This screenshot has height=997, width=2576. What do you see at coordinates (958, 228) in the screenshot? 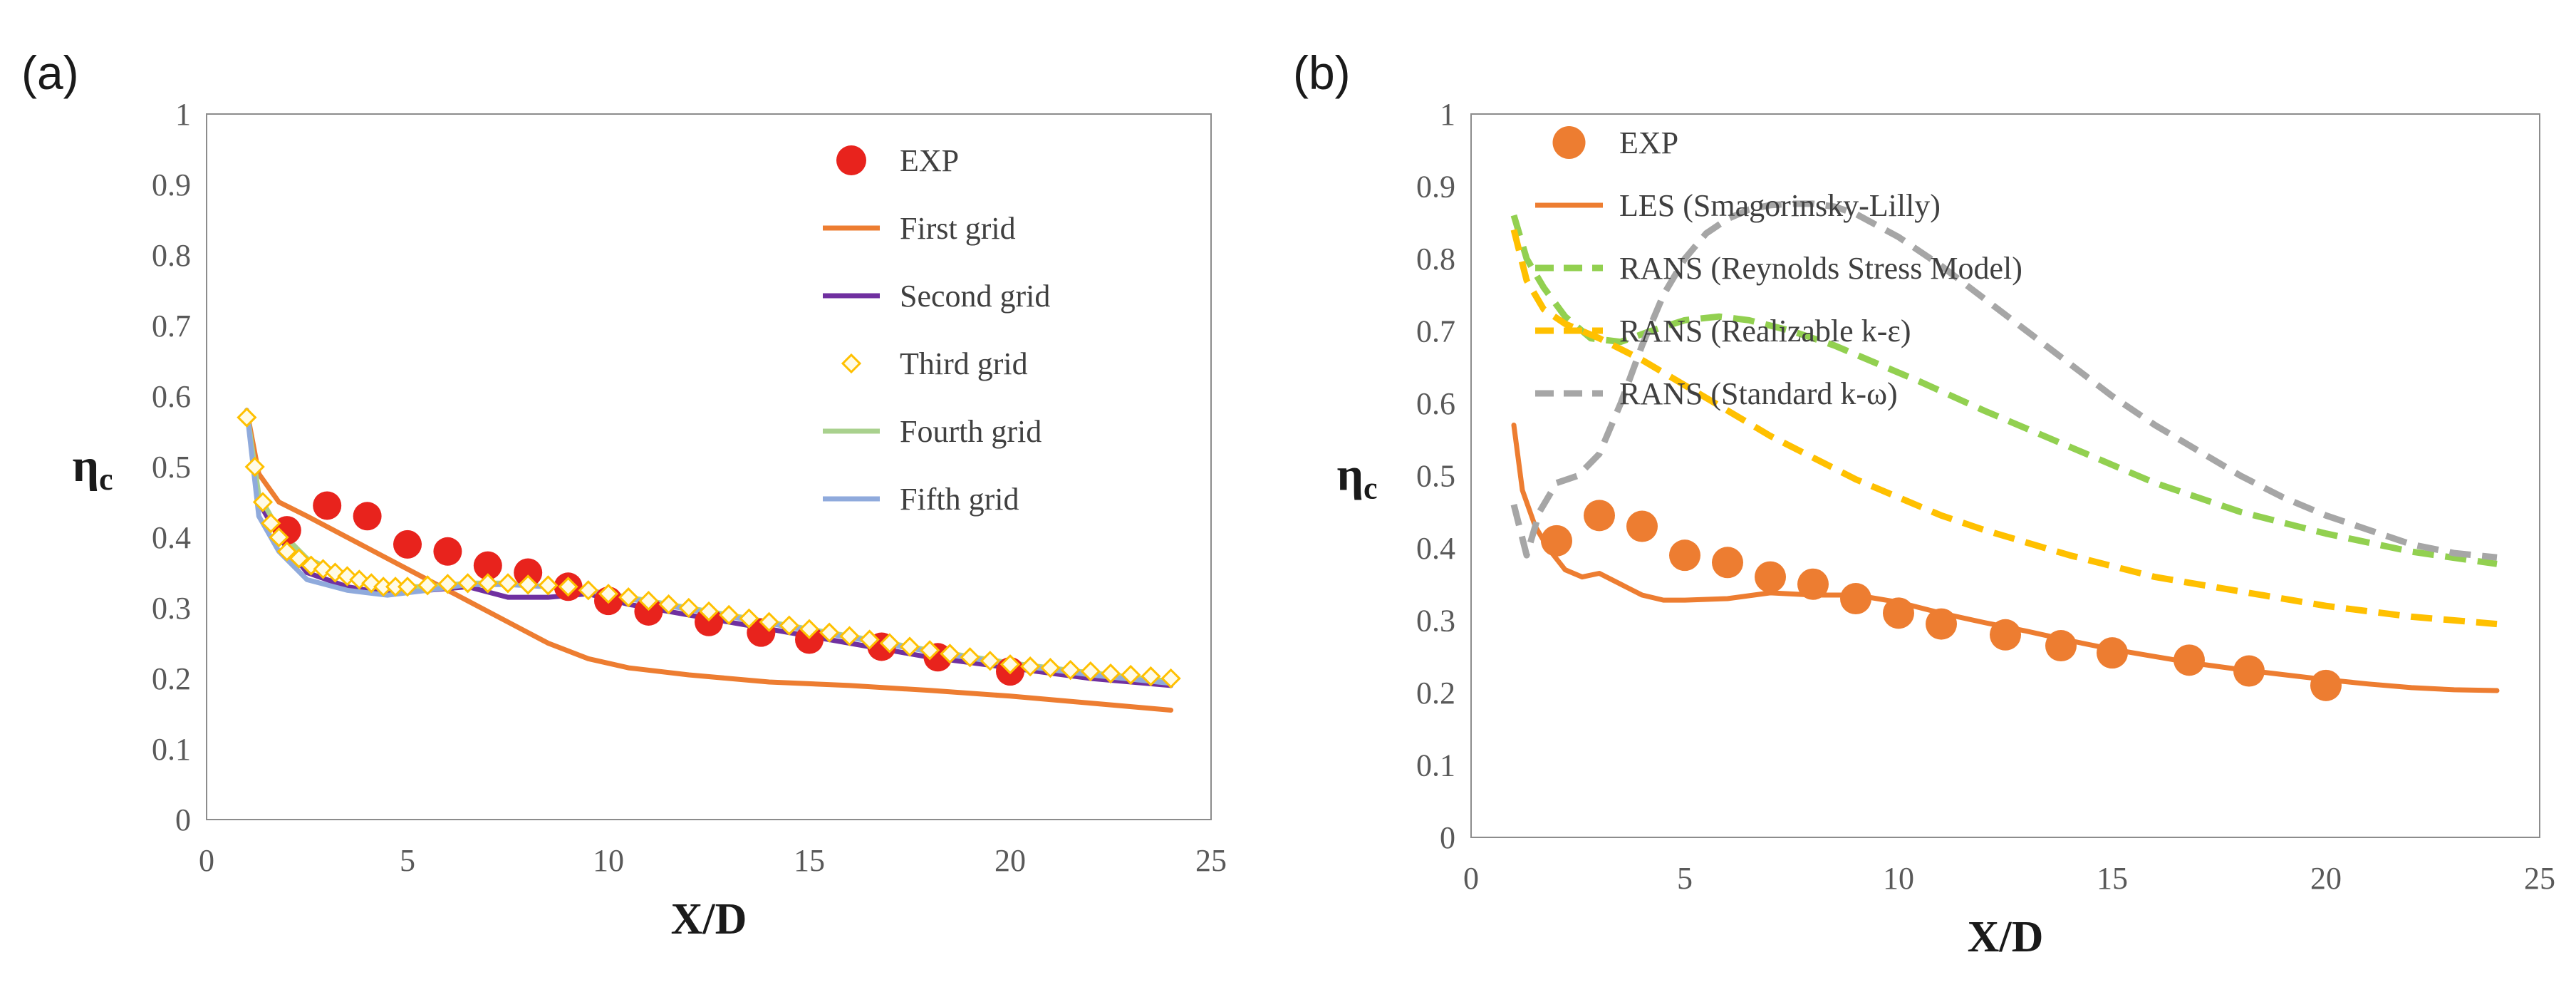
I see `legend-label: First grid` at bounding box center [958, 228].